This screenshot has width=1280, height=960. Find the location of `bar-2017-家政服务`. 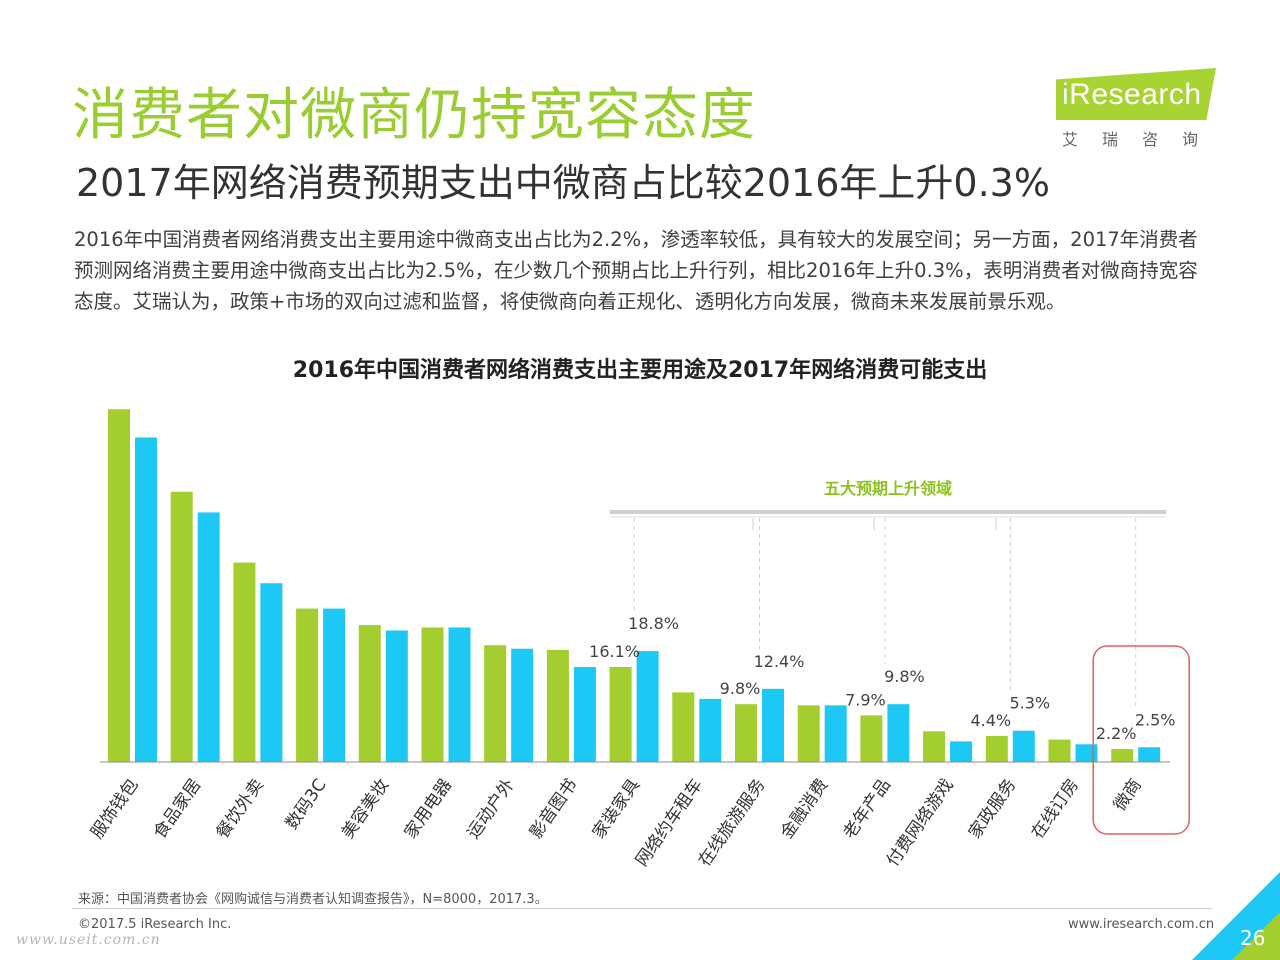

bar-2017-家政服务 is located at coordinates (1023, 746).